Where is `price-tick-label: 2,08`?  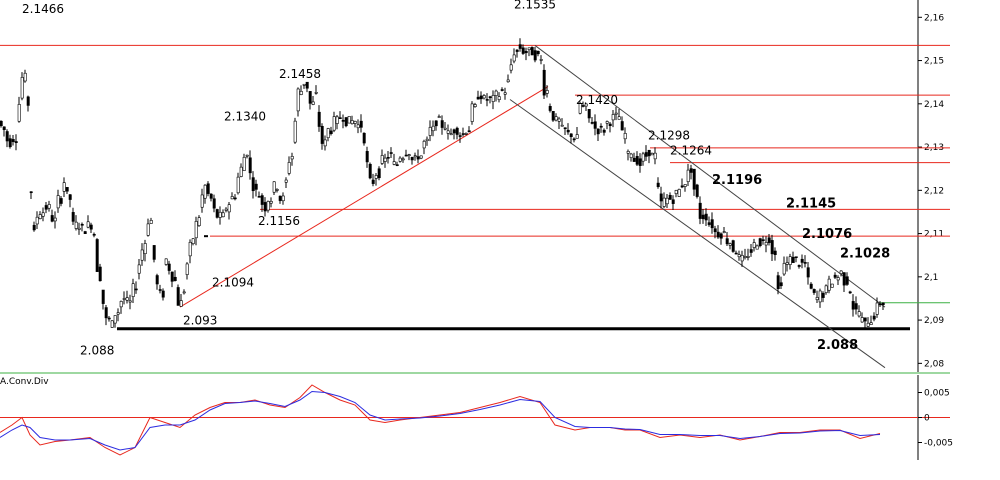
price-tick-label: 2,08 is located at coordinates (934, 364).